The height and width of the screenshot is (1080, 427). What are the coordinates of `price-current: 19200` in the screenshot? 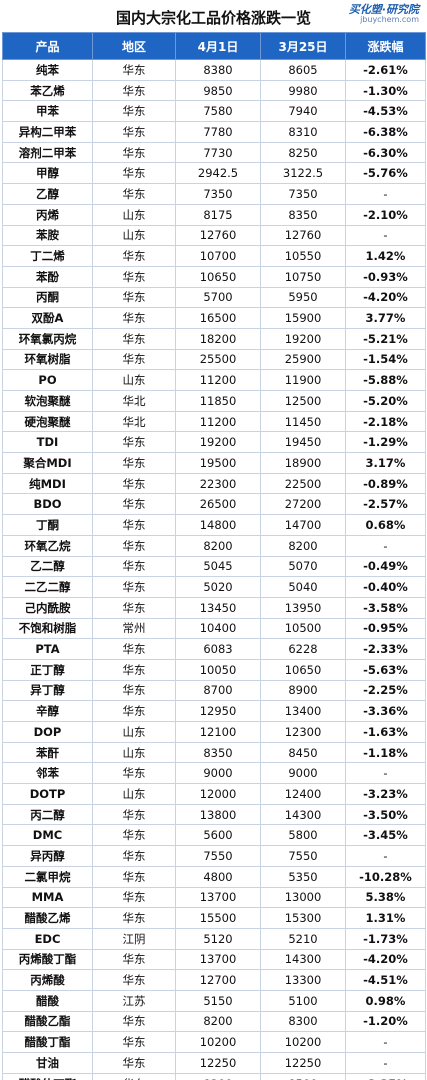 It's located at (218, 442).